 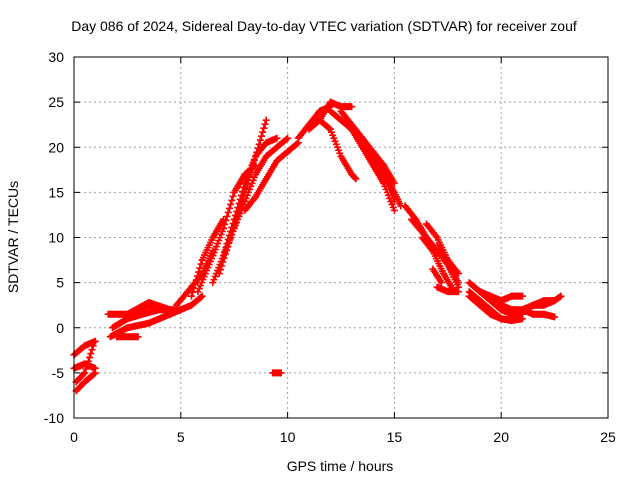 I want to click on y-tick-label: -5, so click(x=58, y=373).